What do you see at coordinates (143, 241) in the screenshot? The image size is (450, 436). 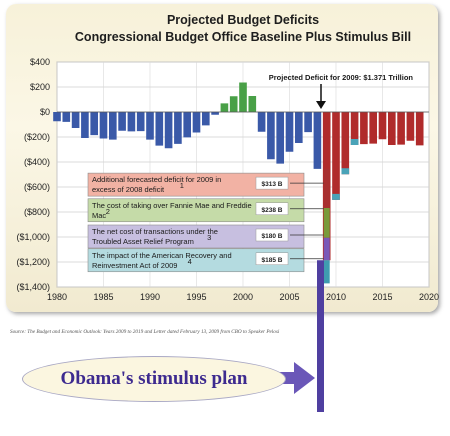 I see `annotation-text: Troubled Asset Relief Program` at bounding box center [143, 241].